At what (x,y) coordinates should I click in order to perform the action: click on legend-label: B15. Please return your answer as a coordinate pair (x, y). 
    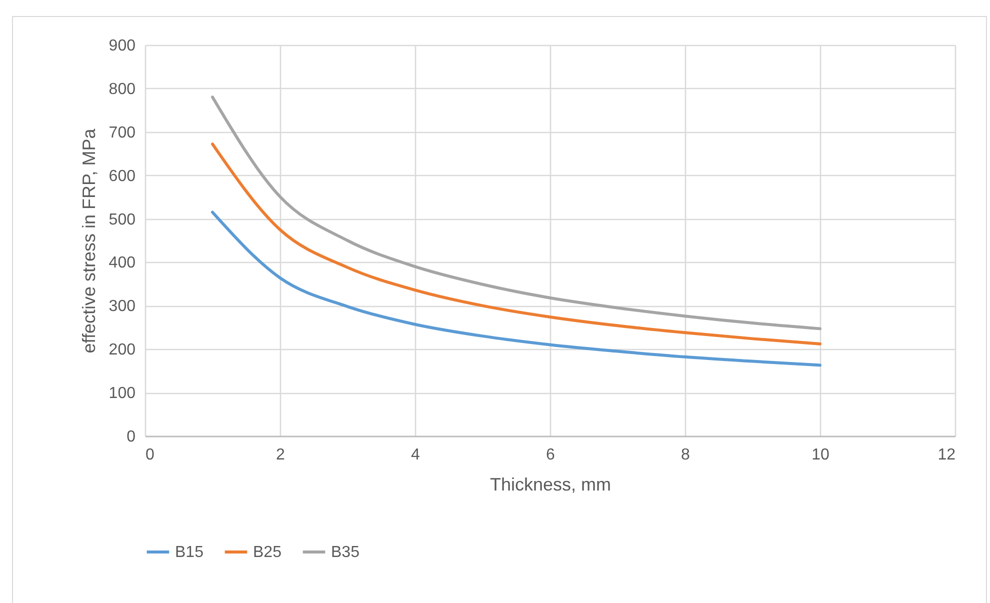
    Looking at the image, I should click on (189, 552).